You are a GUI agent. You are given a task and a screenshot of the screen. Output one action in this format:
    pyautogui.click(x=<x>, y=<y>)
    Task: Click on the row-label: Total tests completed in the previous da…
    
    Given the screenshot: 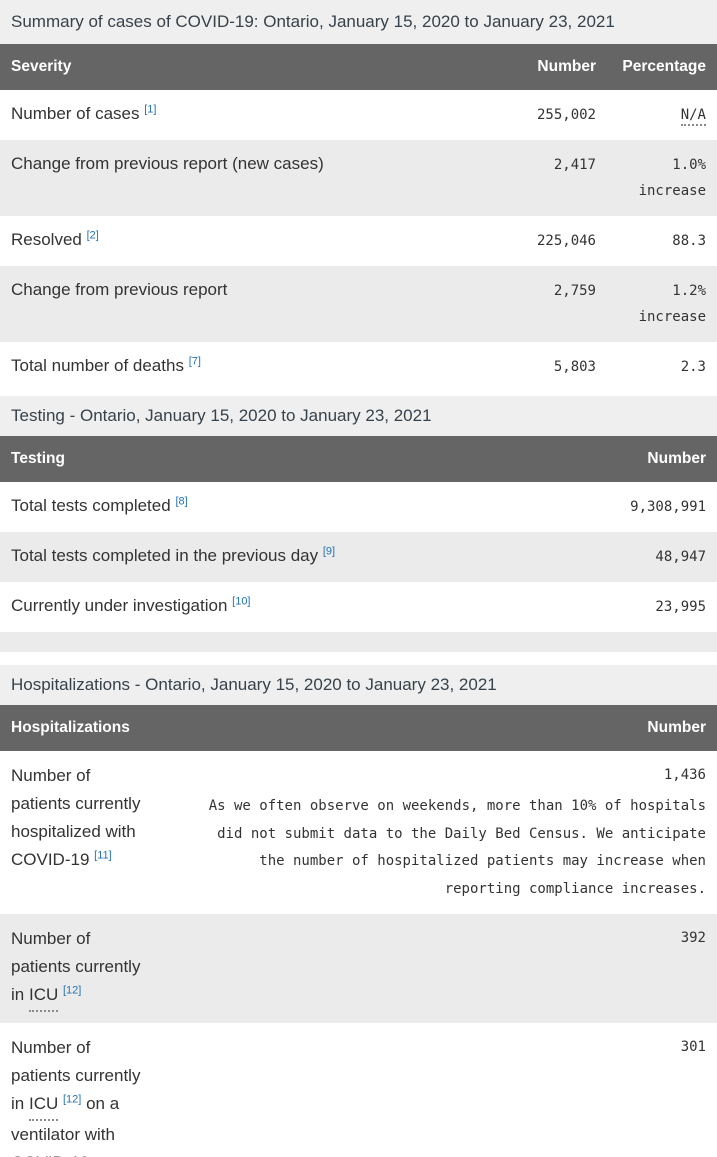 What is the action you would take?
    pyautogui.click(x=165, y=555)
    